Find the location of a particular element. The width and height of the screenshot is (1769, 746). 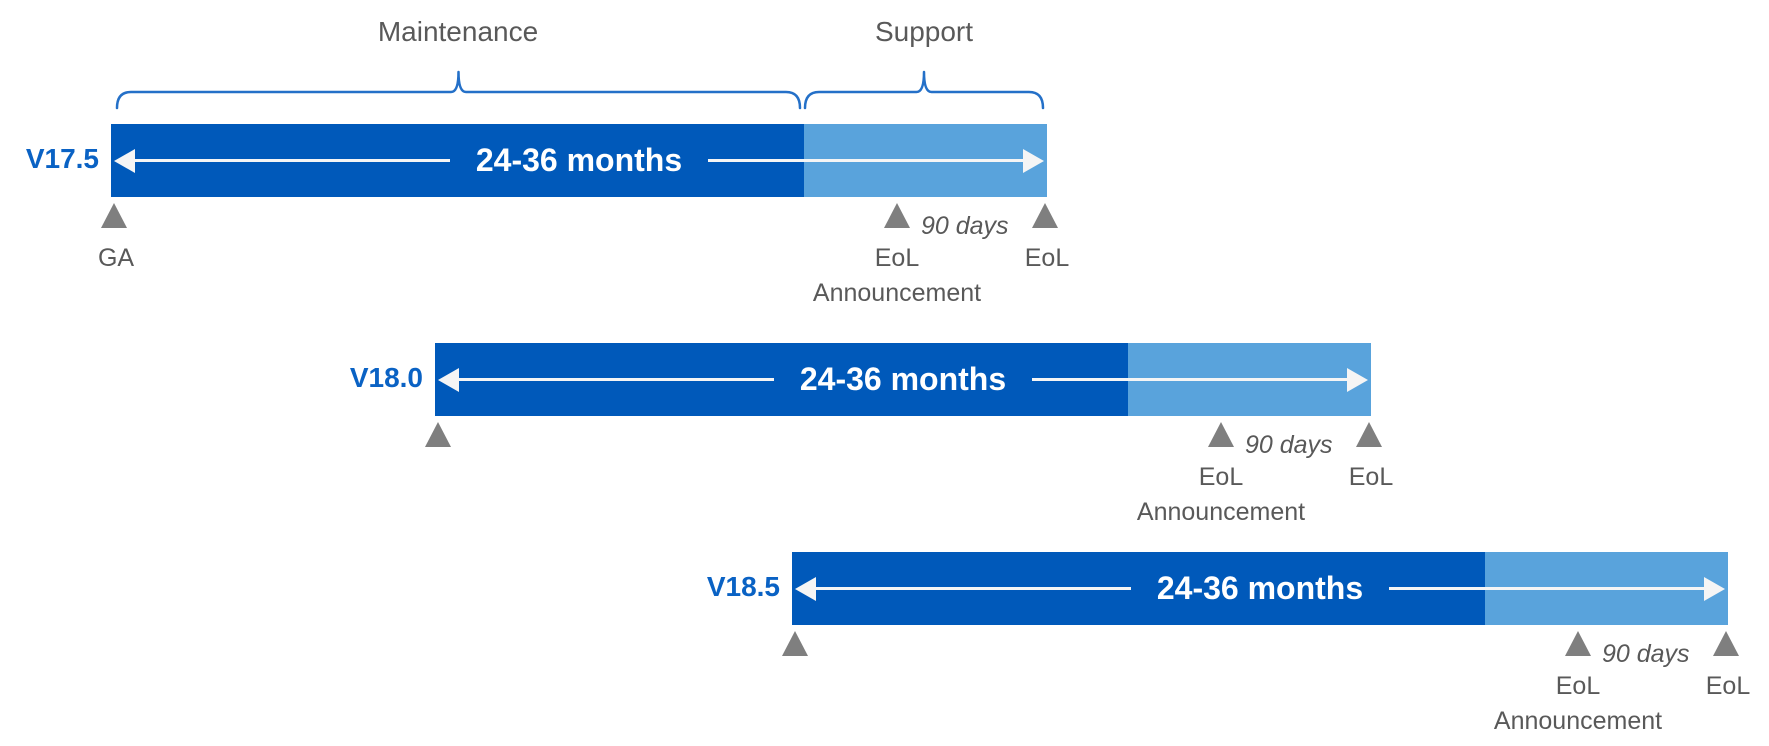

version-label: V17.5 is located at coordinates (62, 158).